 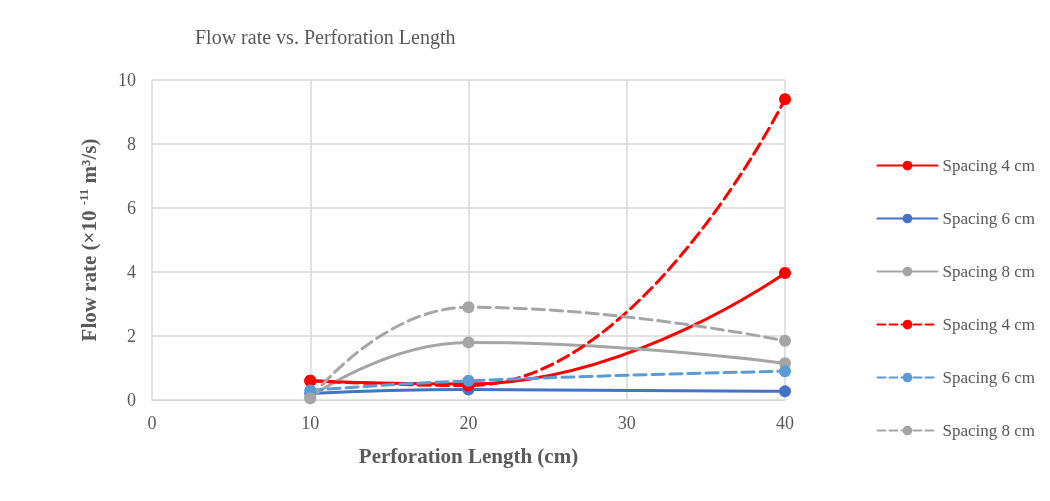 I want to click on x-tick-label: 40, so click(x=785, y=423).